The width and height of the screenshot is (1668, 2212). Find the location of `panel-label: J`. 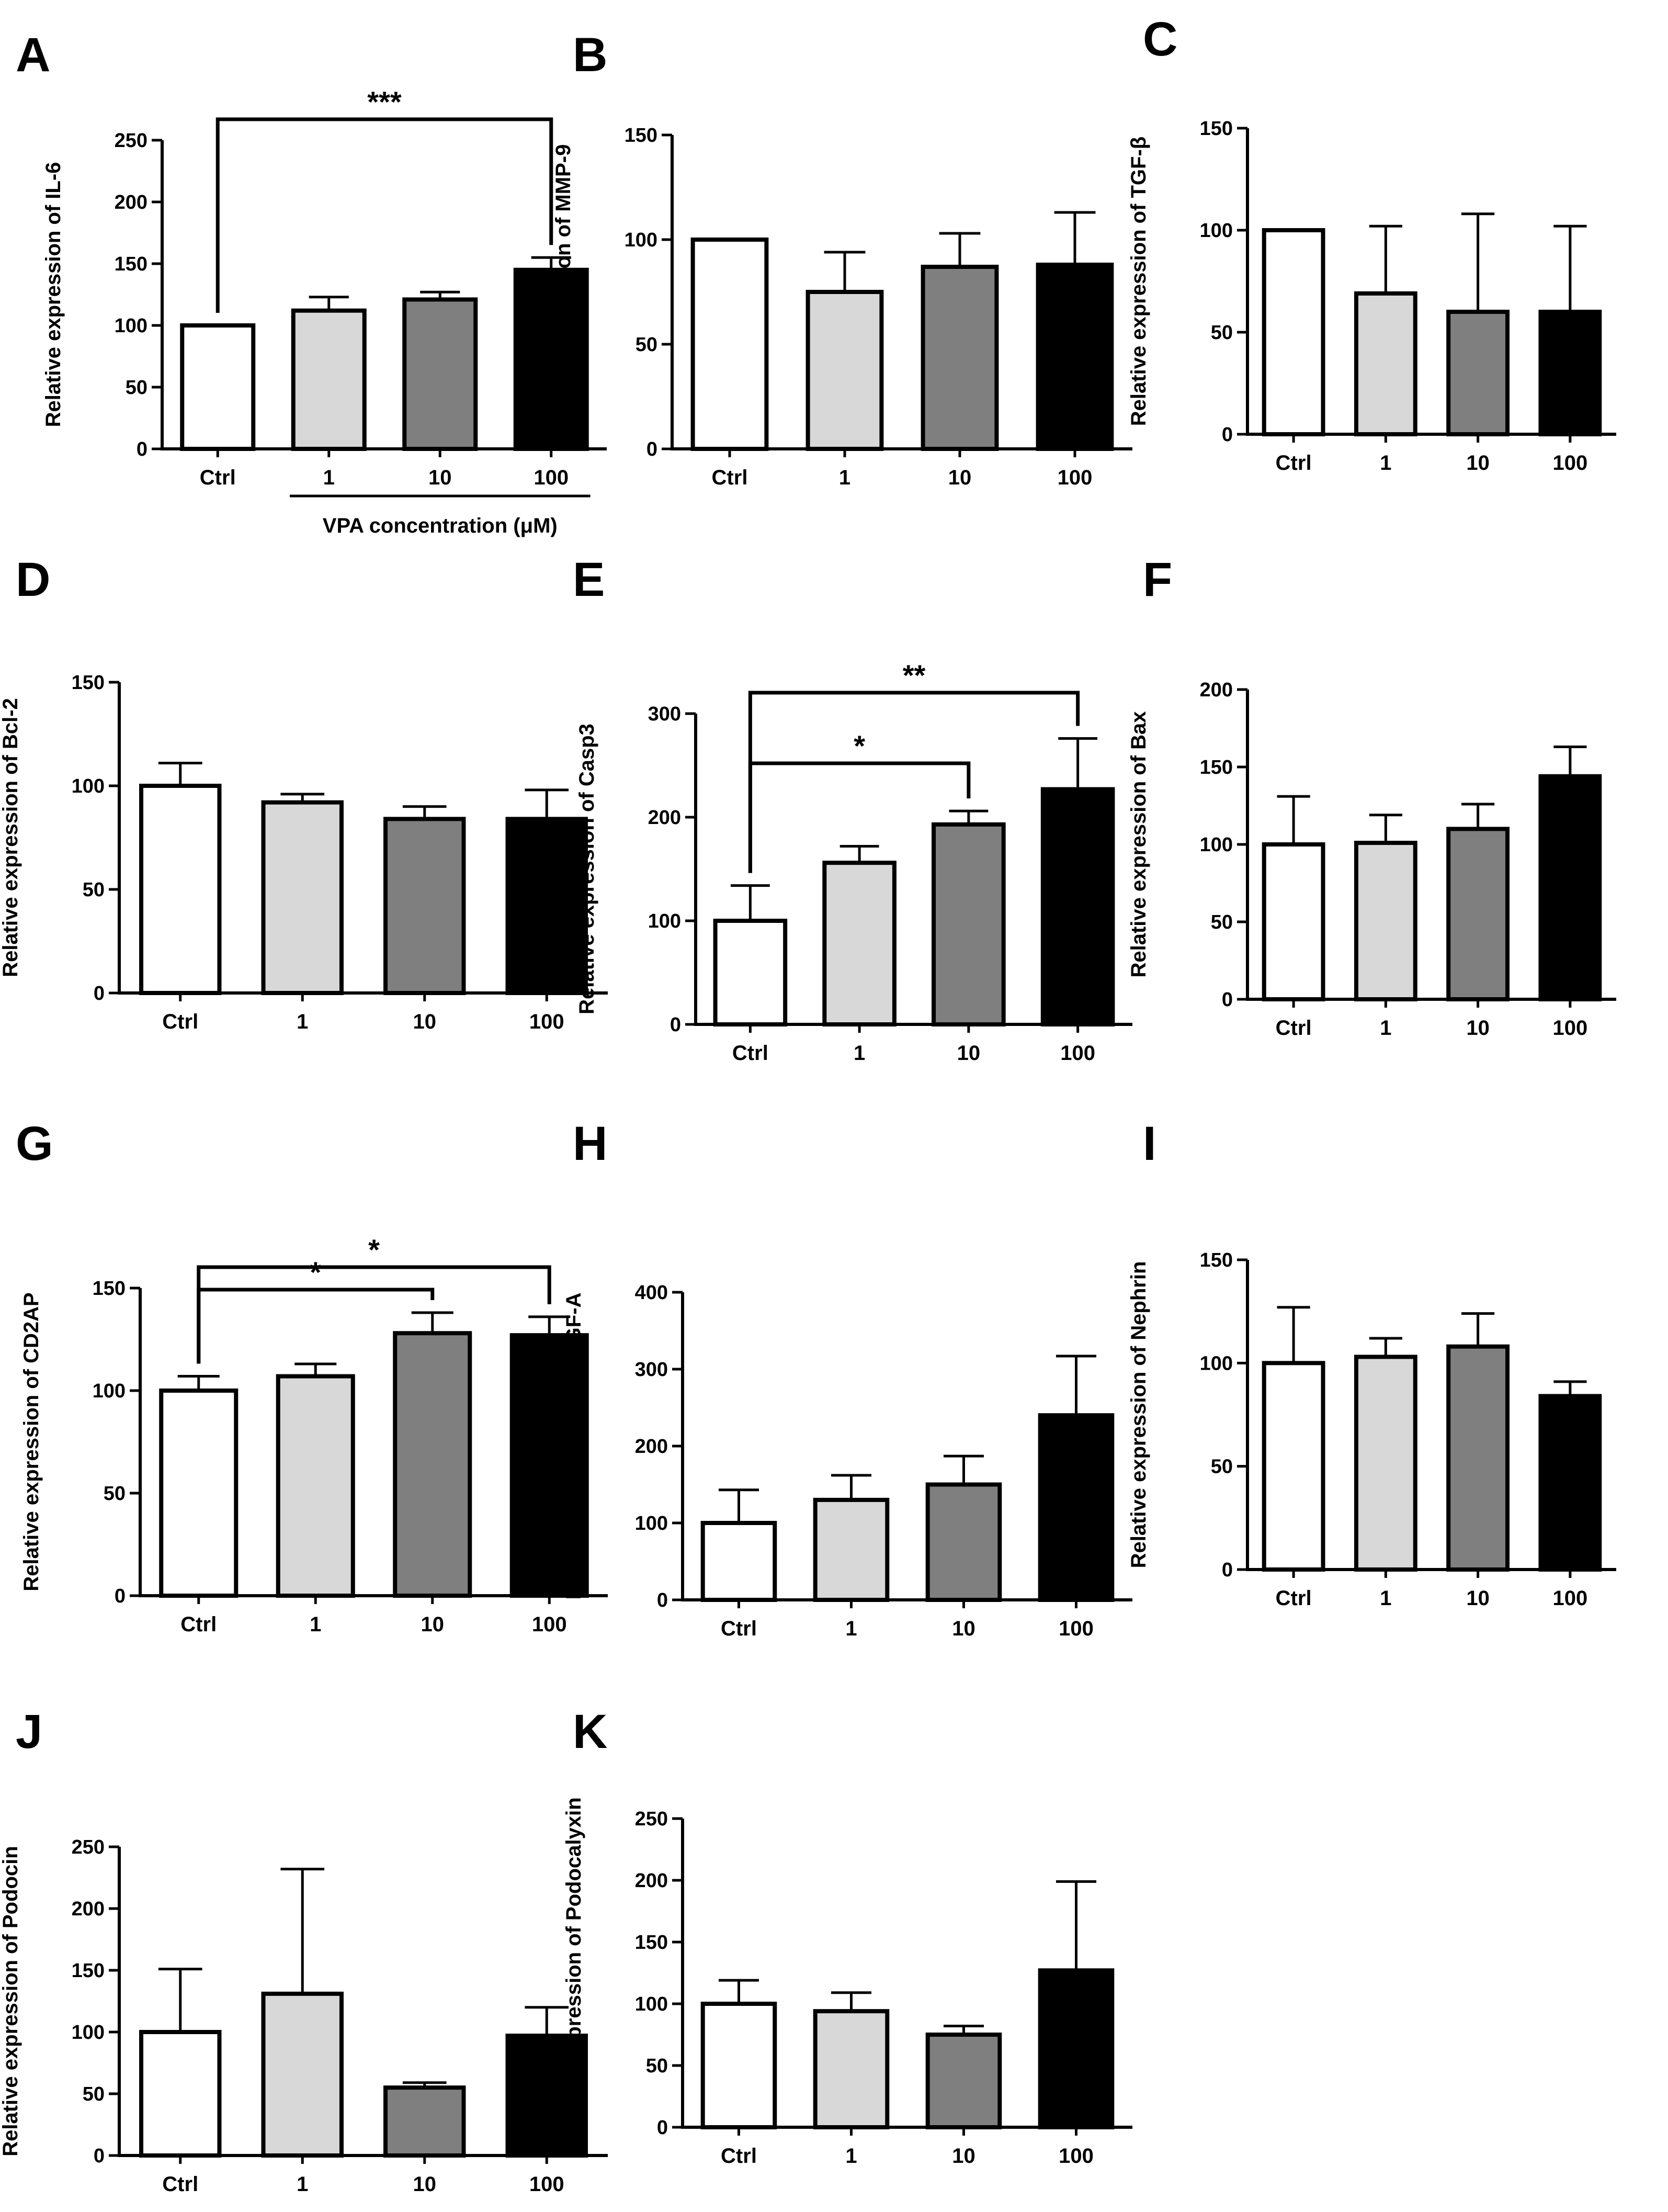

panel-label: J is located at coordinates (29, 1731).